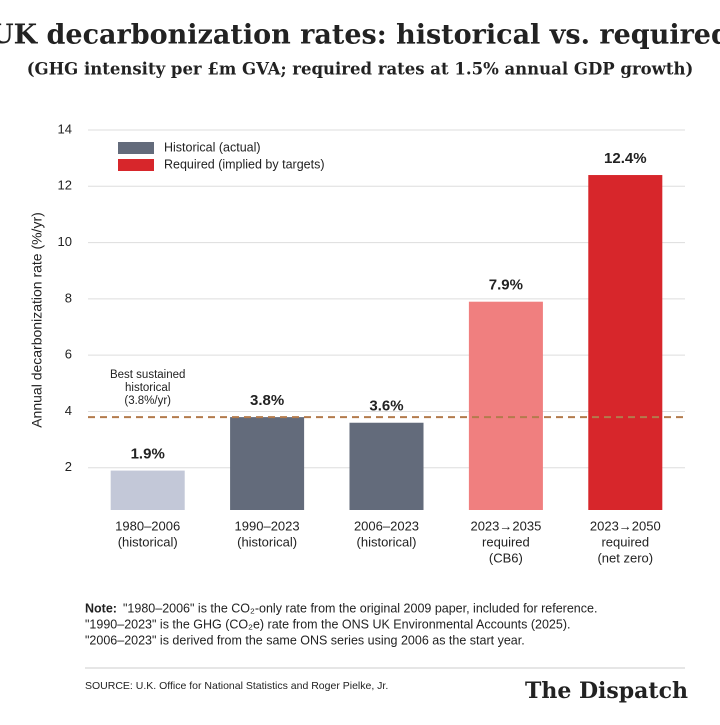 The height and width of the screenshot is (725, 720). Describe the element at coordinates (37, 320) in the screenshot. I see `y-axis-label: Annual decarbonization rate (%/yr)` at that location.